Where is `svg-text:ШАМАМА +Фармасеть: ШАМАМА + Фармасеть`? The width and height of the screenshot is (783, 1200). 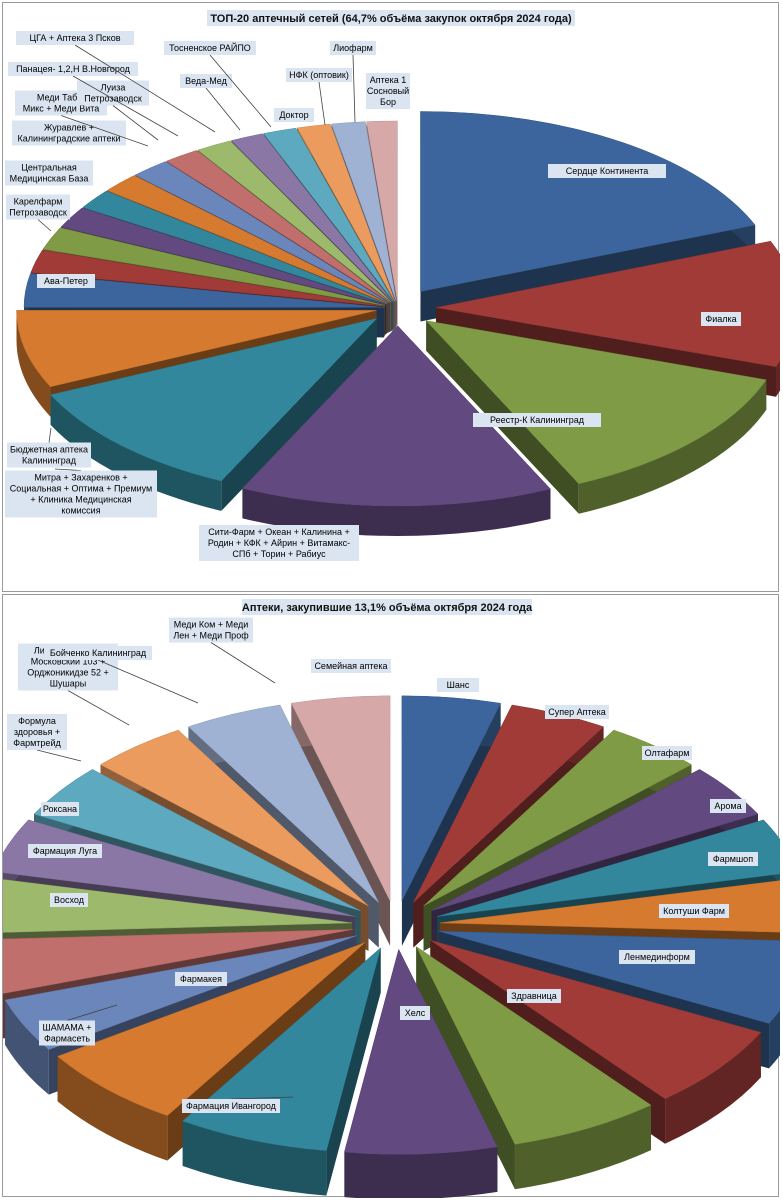
svg-text:ШАМАМА +Фармасеть: ШАМАМА + Фармасеть is located at coordinates (66, 1033).